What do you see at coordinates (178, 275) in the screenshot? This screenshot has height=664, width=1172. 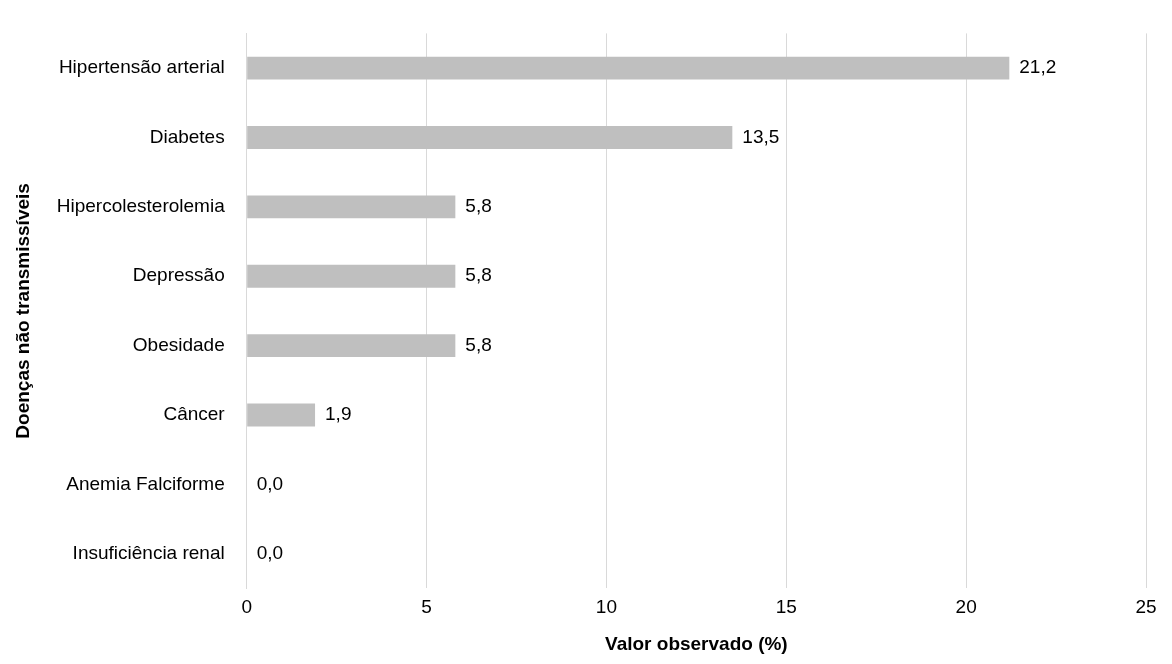 I see `y-tick-label: Depressão` at bounding box center [178, 275].